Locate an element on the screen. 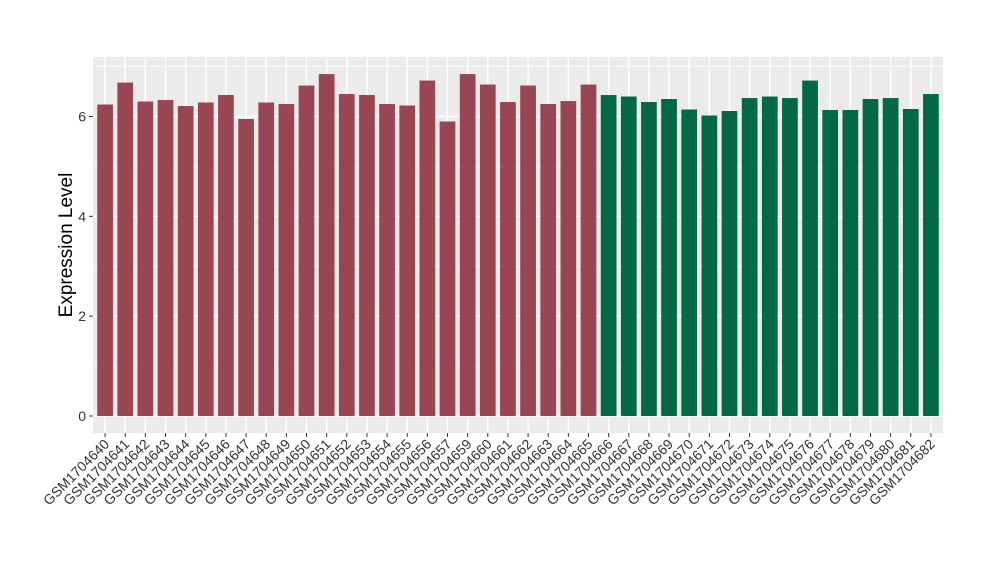 The image size is (1000, 585). y-axis: 0 2 4 6 is located at coordinates (85, 266).